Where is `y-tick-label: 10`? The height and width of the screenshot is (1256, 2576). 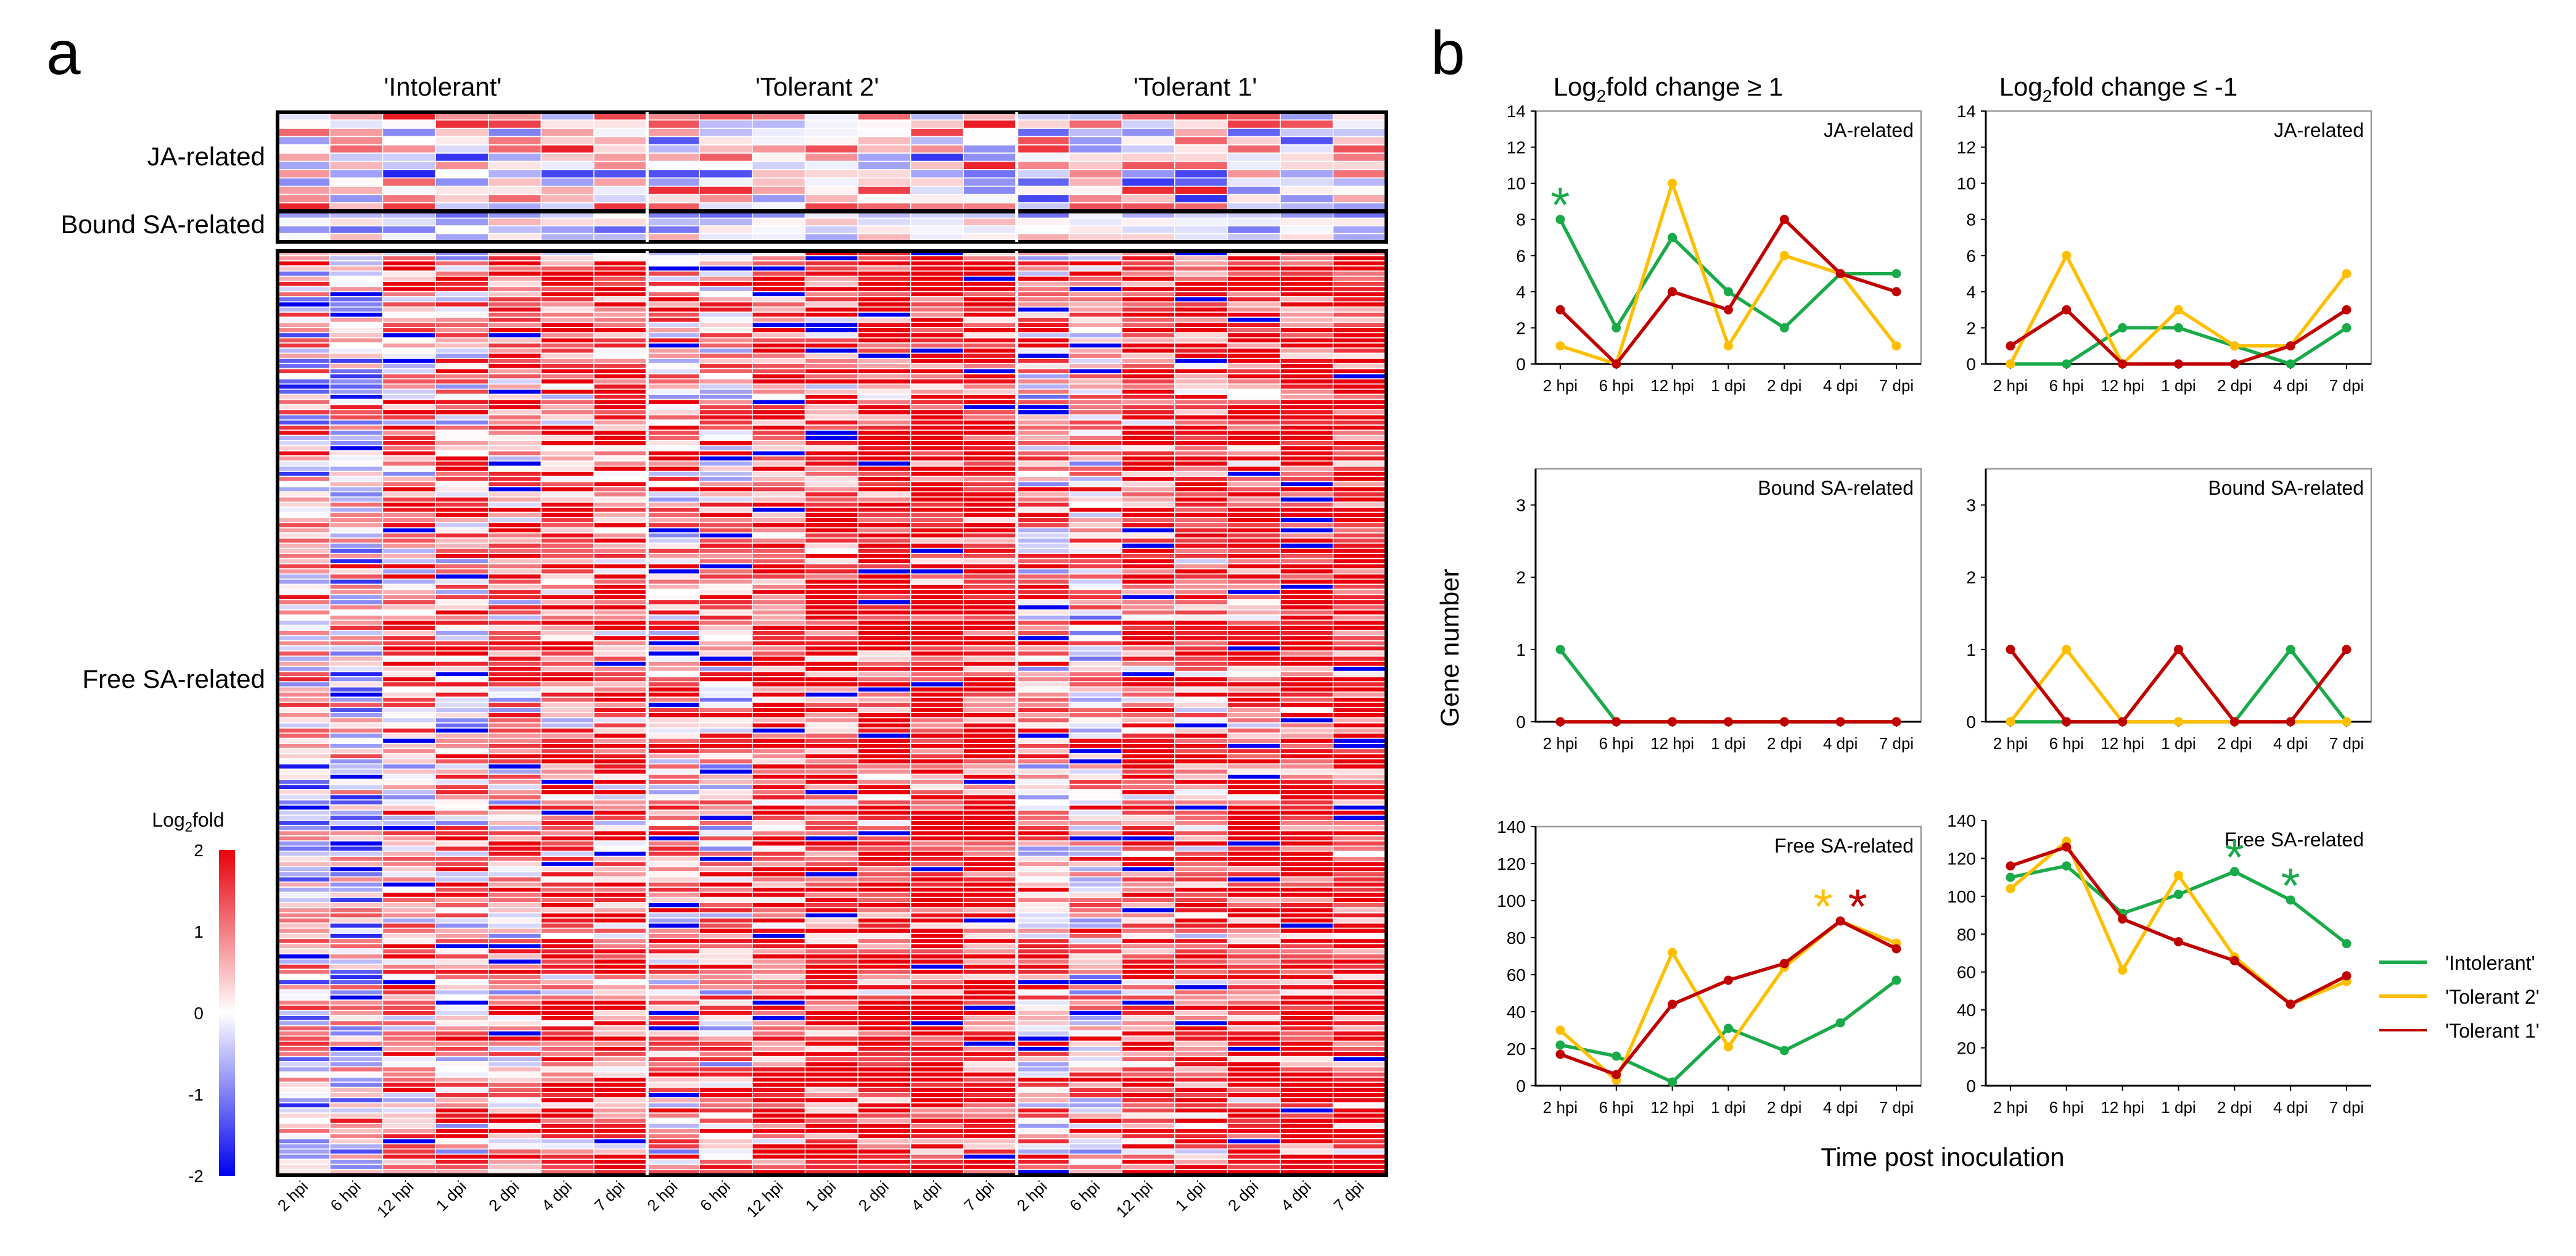
y-tick-label: 10 is located at coordinates (1516, 183).